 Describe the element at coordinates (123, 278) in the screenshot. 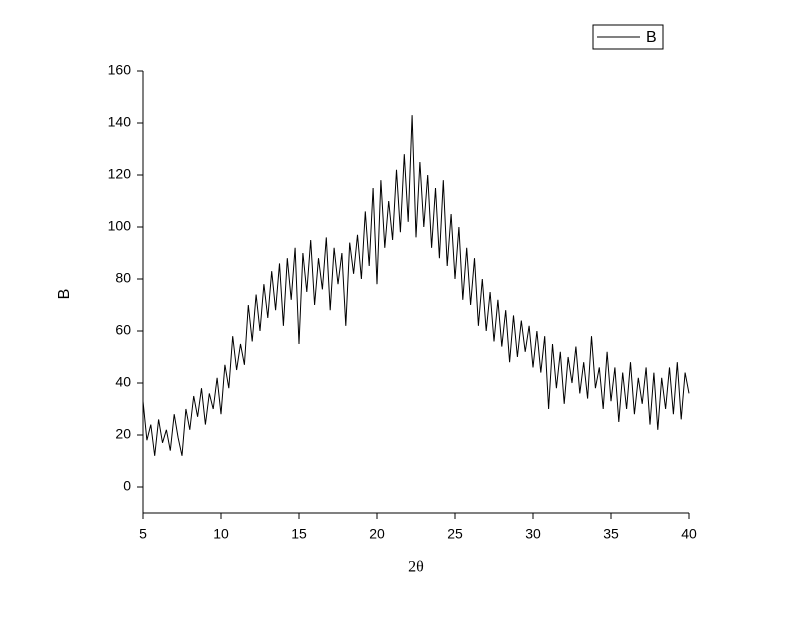

I see `y-tick-label: 80` at that location.